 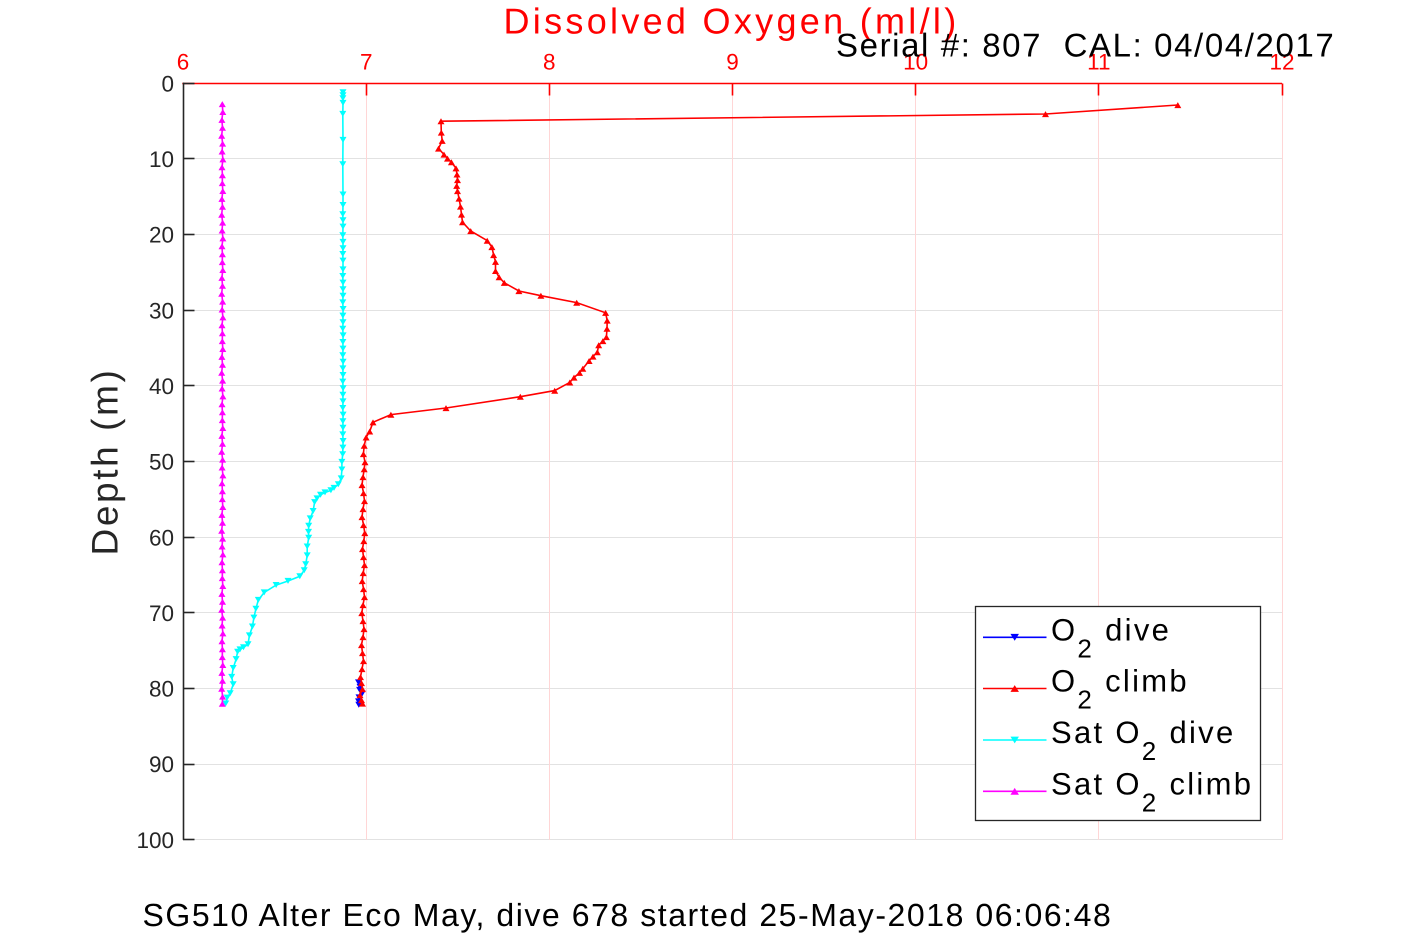 What do you see at coordinates (1085, 45) in the screenshot?
I see `svg-text: Serial #: 807 CAL: 04/04/2017` at bounding box center [1085, 45].